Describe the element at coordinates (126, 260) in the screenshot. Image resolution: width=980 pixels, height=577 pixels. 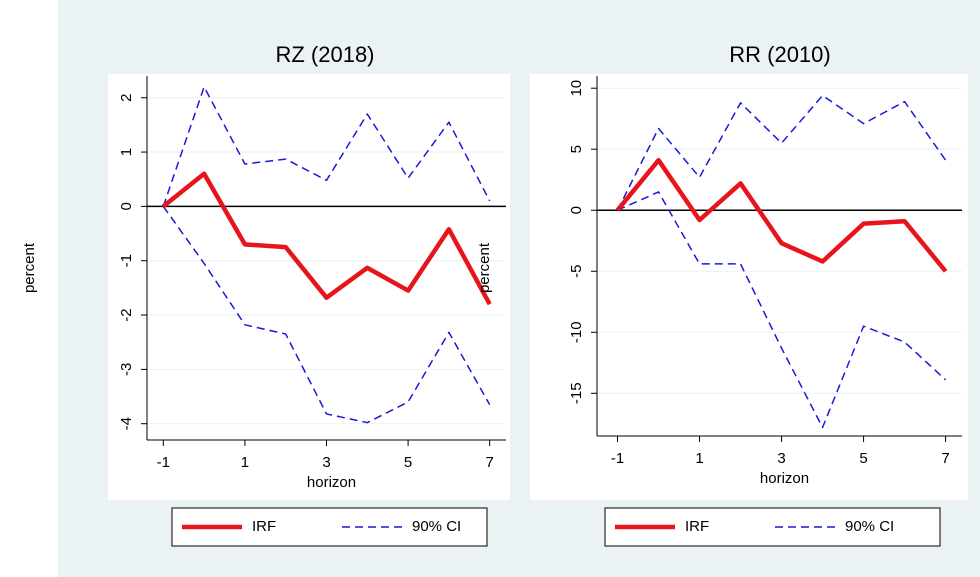
I see `y-tick-label: -1` at that location.